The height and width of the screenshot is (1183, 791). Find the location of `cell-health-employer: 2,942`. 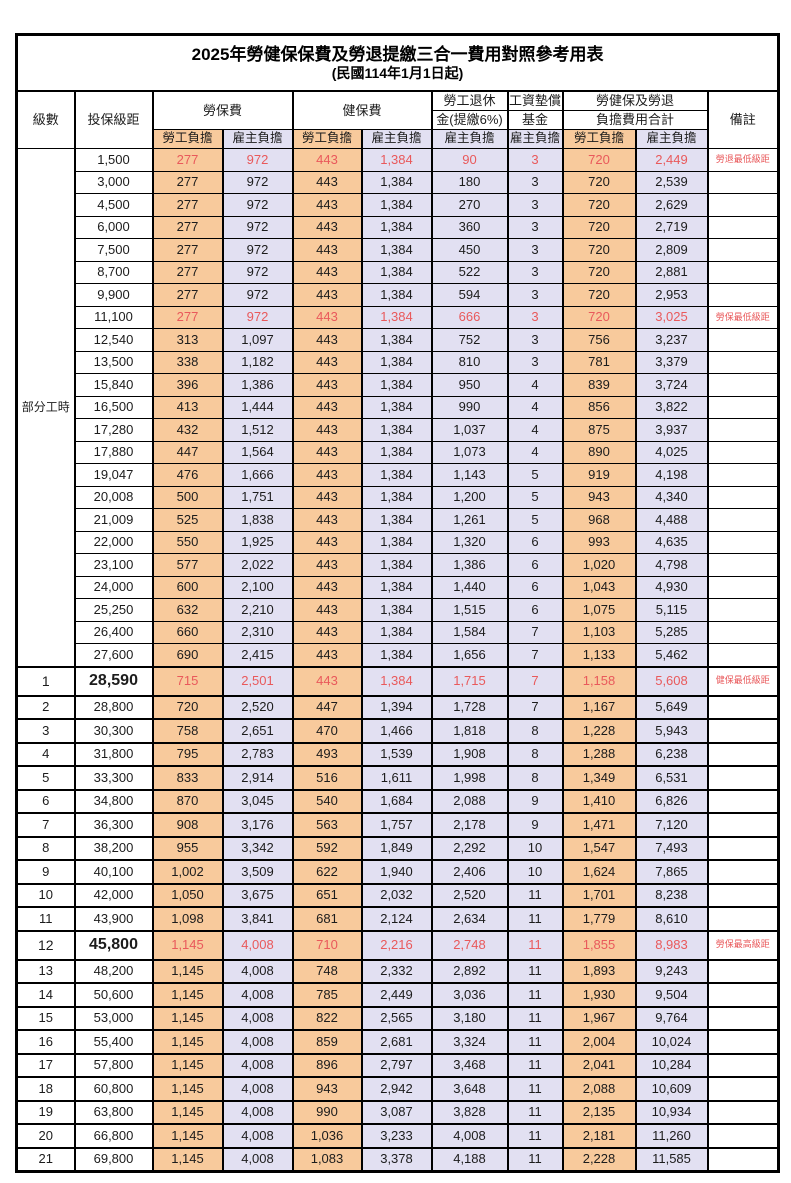

cell-health-employer: 2,942 is located at coordinates (396, 1089).